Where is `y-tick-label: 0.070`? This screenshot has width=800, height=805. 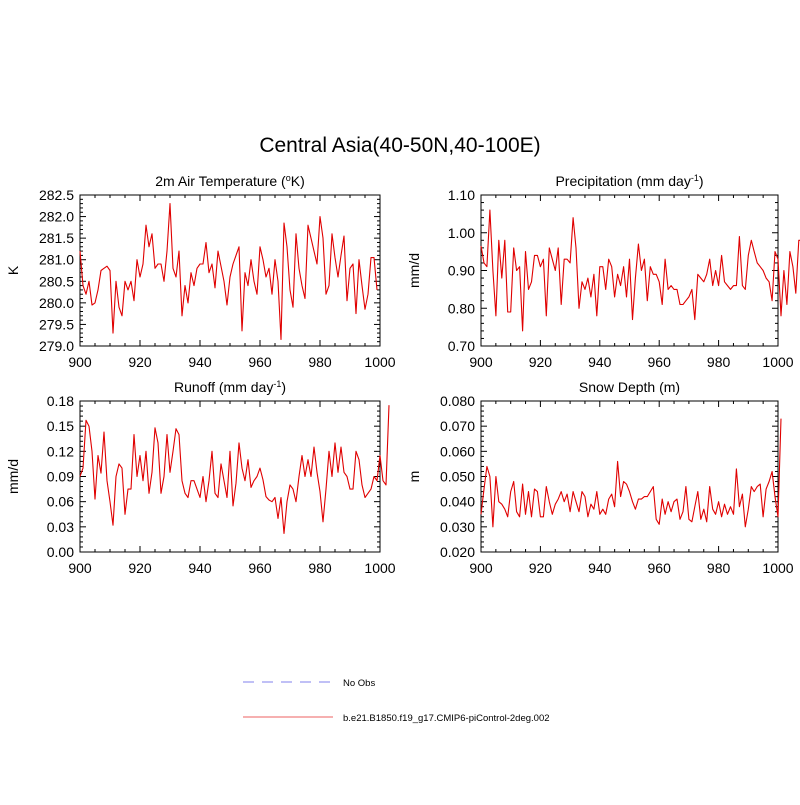 y-tick-label: 0.070 is located at coordinates (457, 426).